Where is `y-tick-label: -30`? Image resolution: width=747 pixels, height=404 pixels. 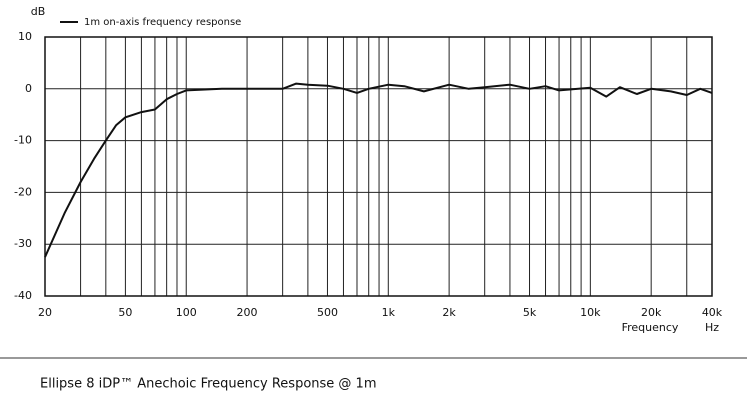
y-tick-label: -30 is located at coordinates (23, 243).